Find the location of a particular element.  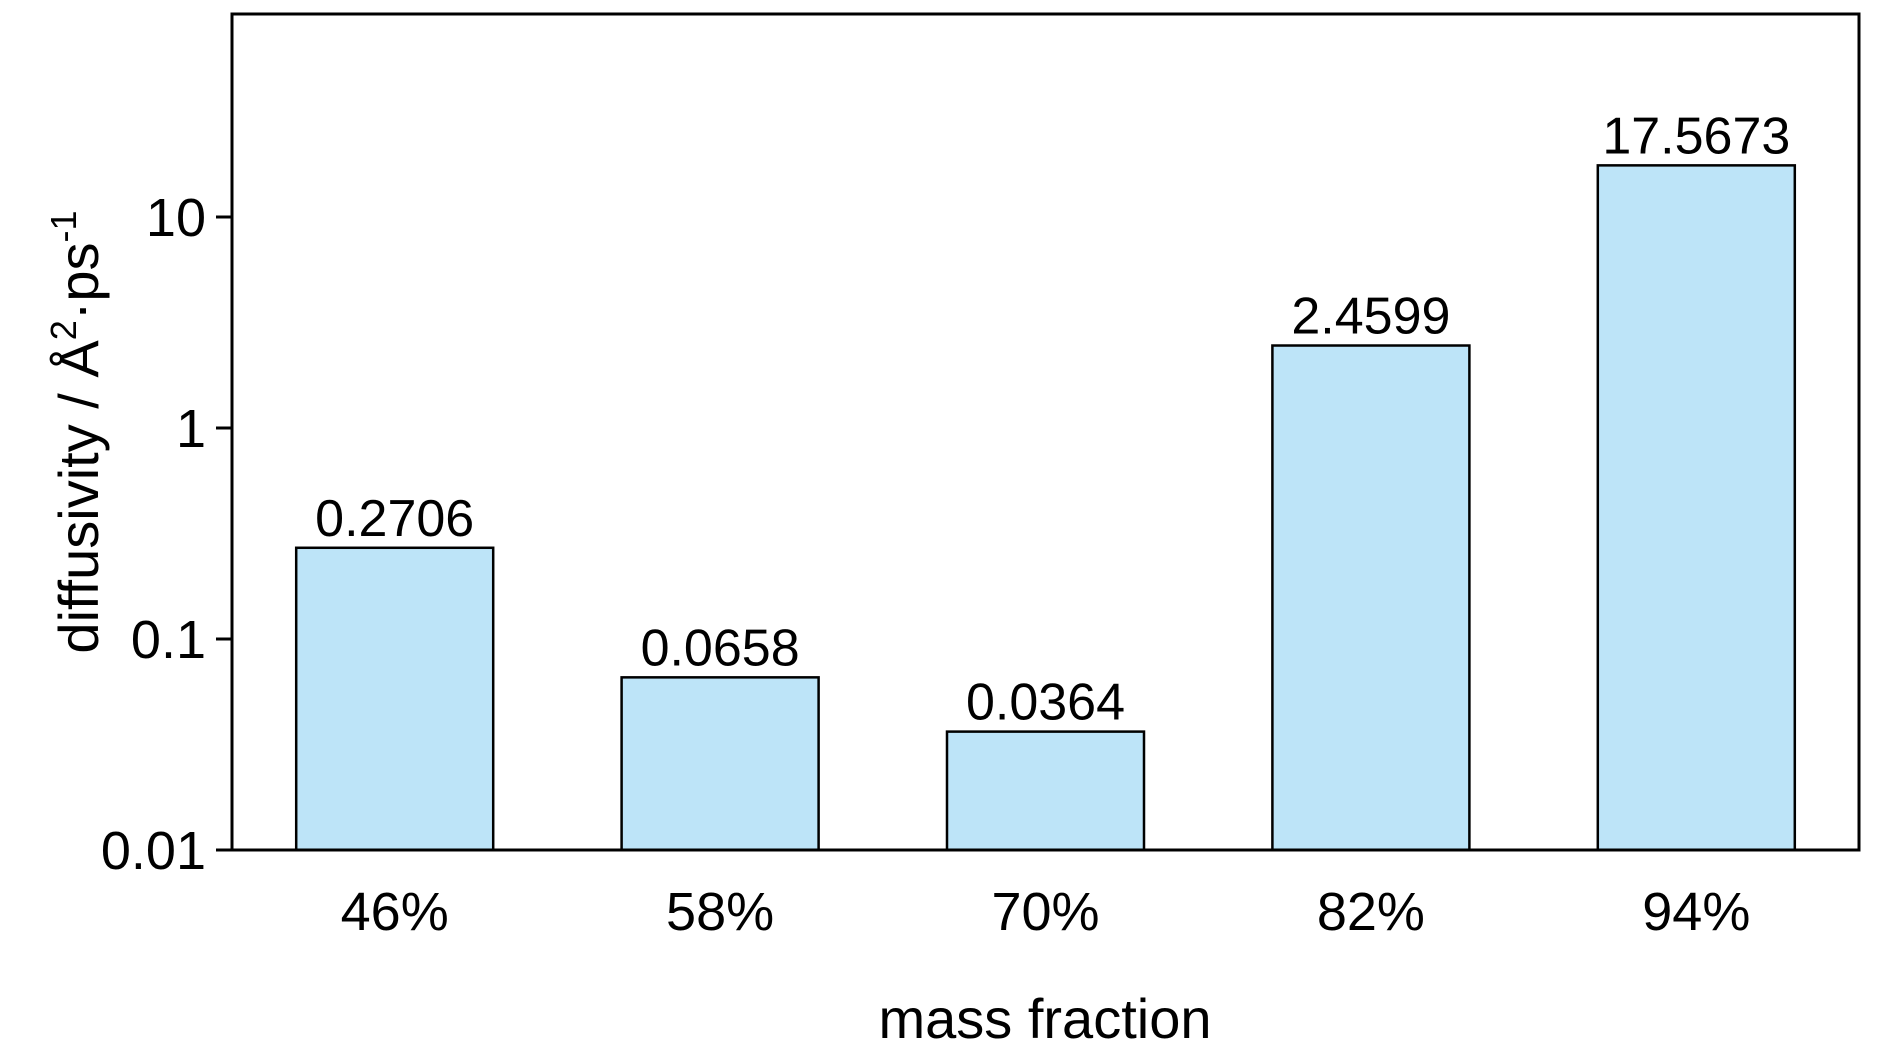

y-tick-label: 0.1 is located at coordinates (168, 640).